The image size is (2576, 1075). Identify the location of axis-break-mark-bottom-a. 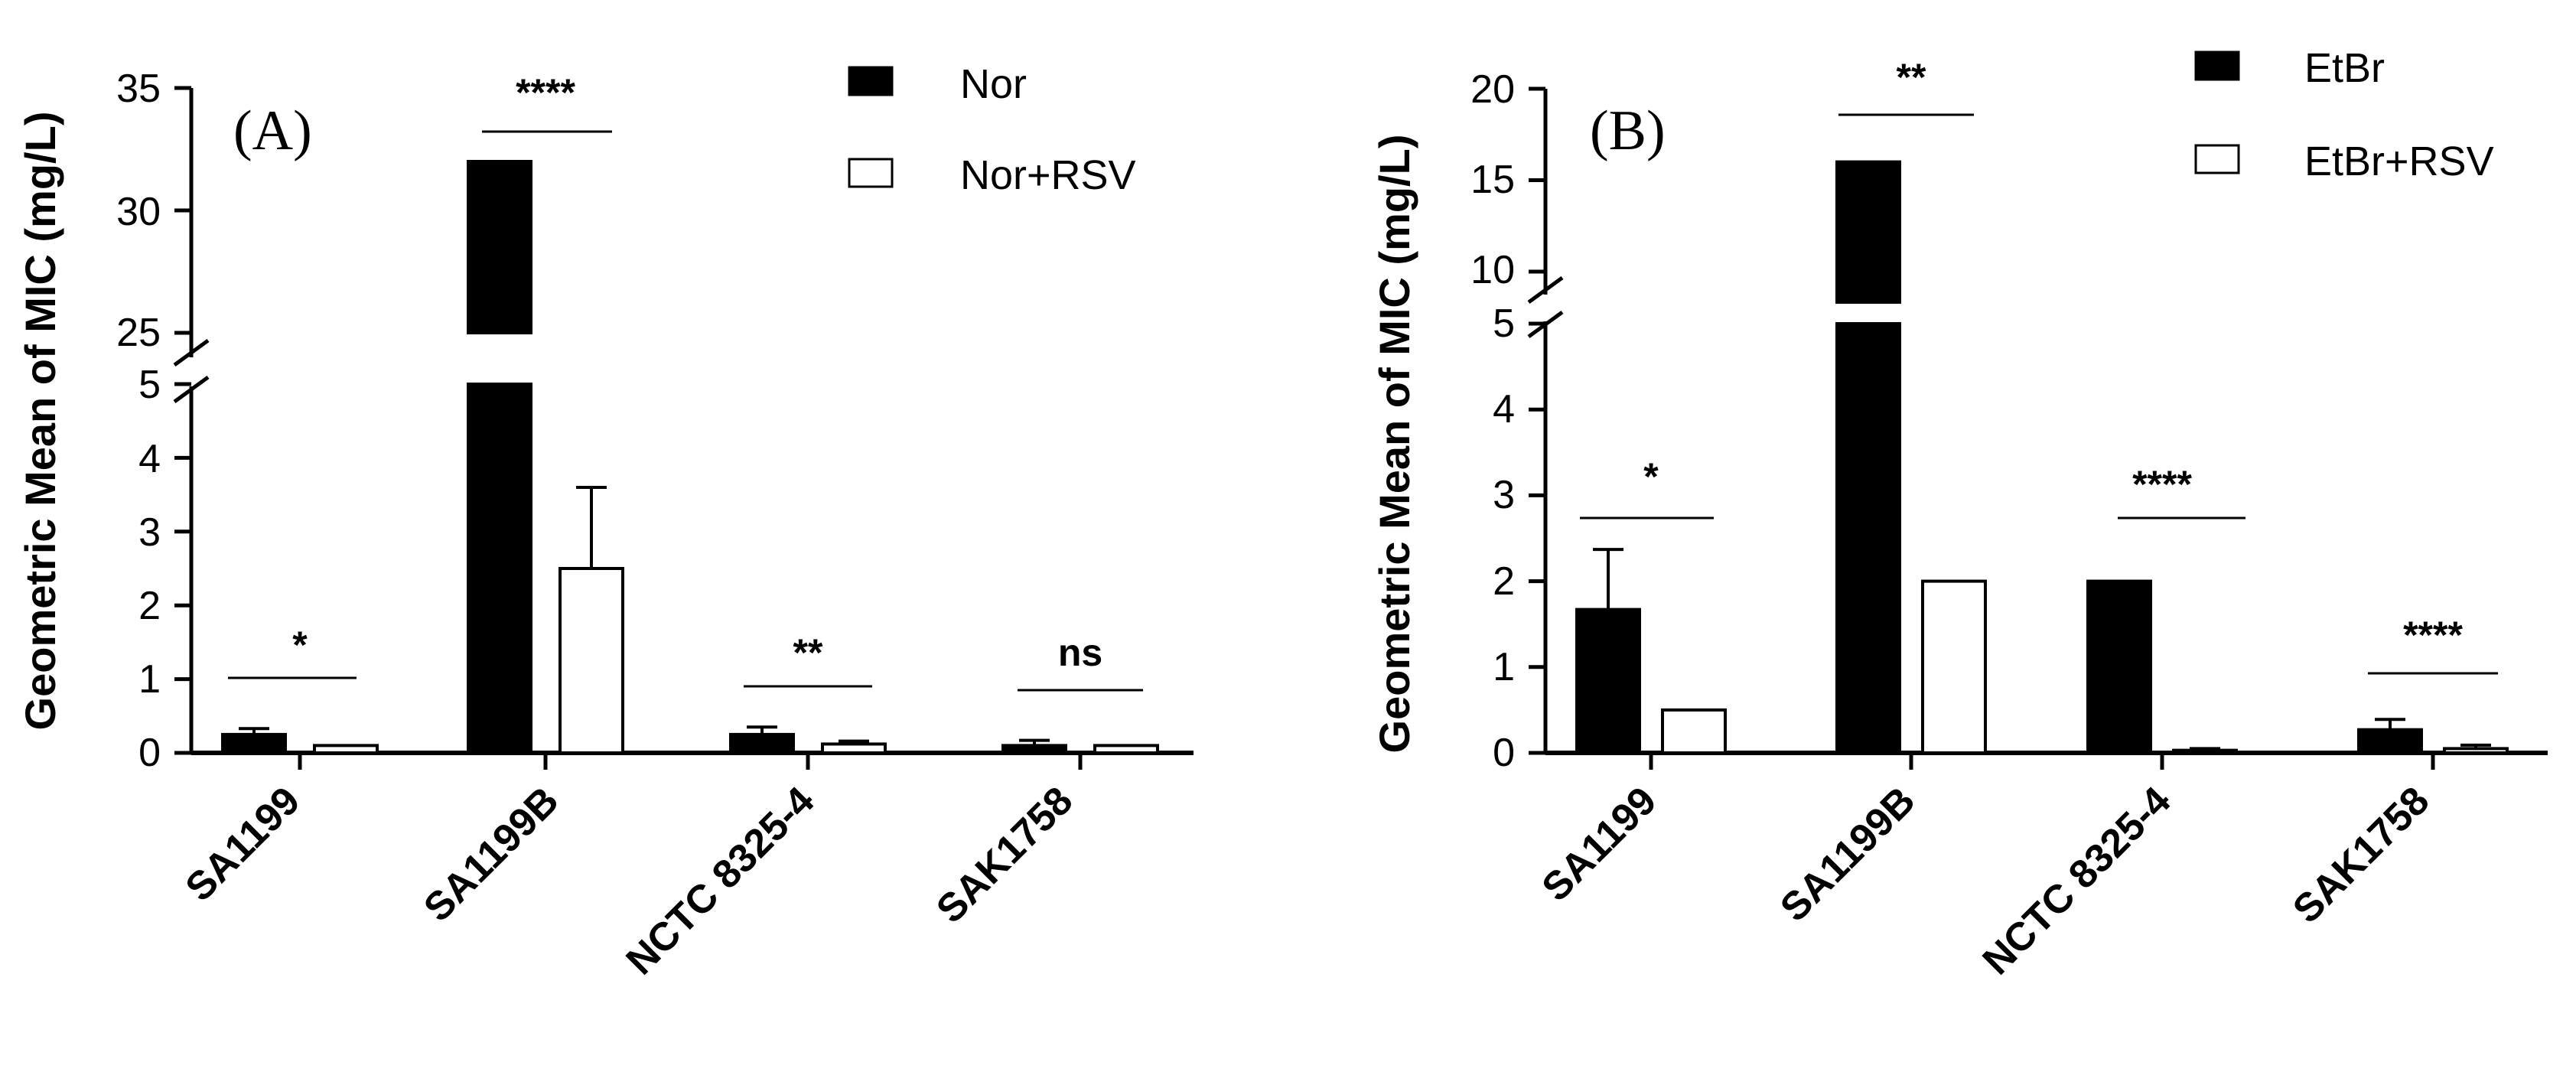
(192, 389).